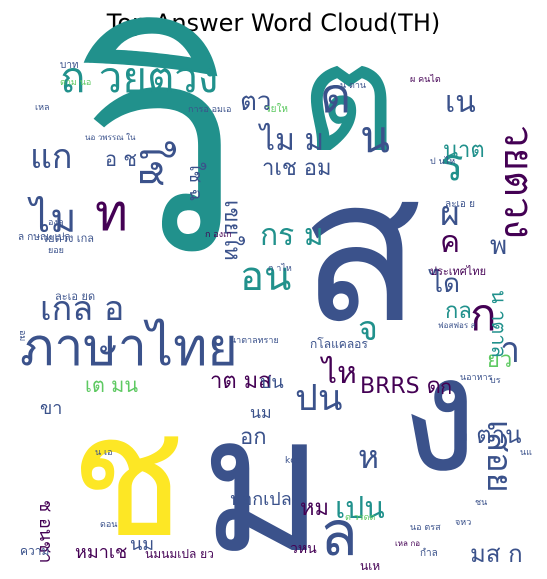 This screenshot has height=579, width=547. What do you see at coordinates (499, 456) in the screenshot?
I see `wordcloud-word: เสอย` at bounding box center [499, 456].